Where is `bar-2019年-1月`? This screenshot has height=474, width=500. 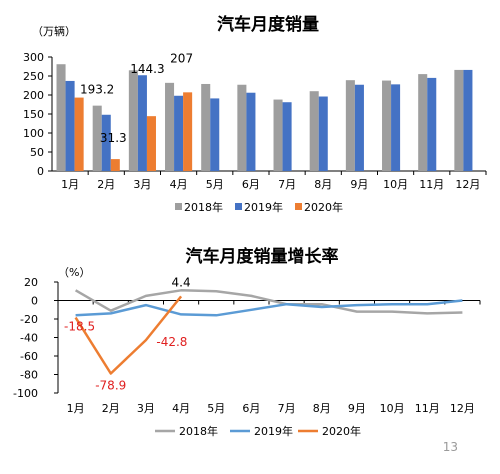 bar-2019年-1月 is located at coordinates (70, 125).